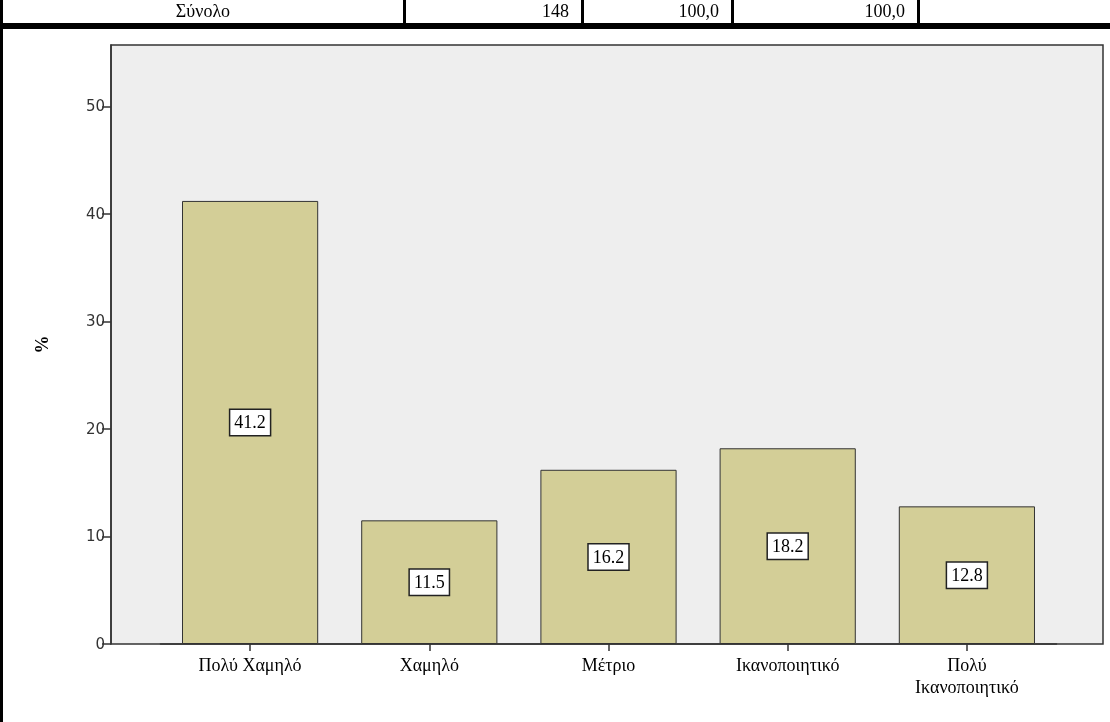 This screenshot has width=1110, height=722. What do you see at coordinates (429, 582) in the screenshot?
I see `data-label: 11.5` at bounding box center [429, 582].